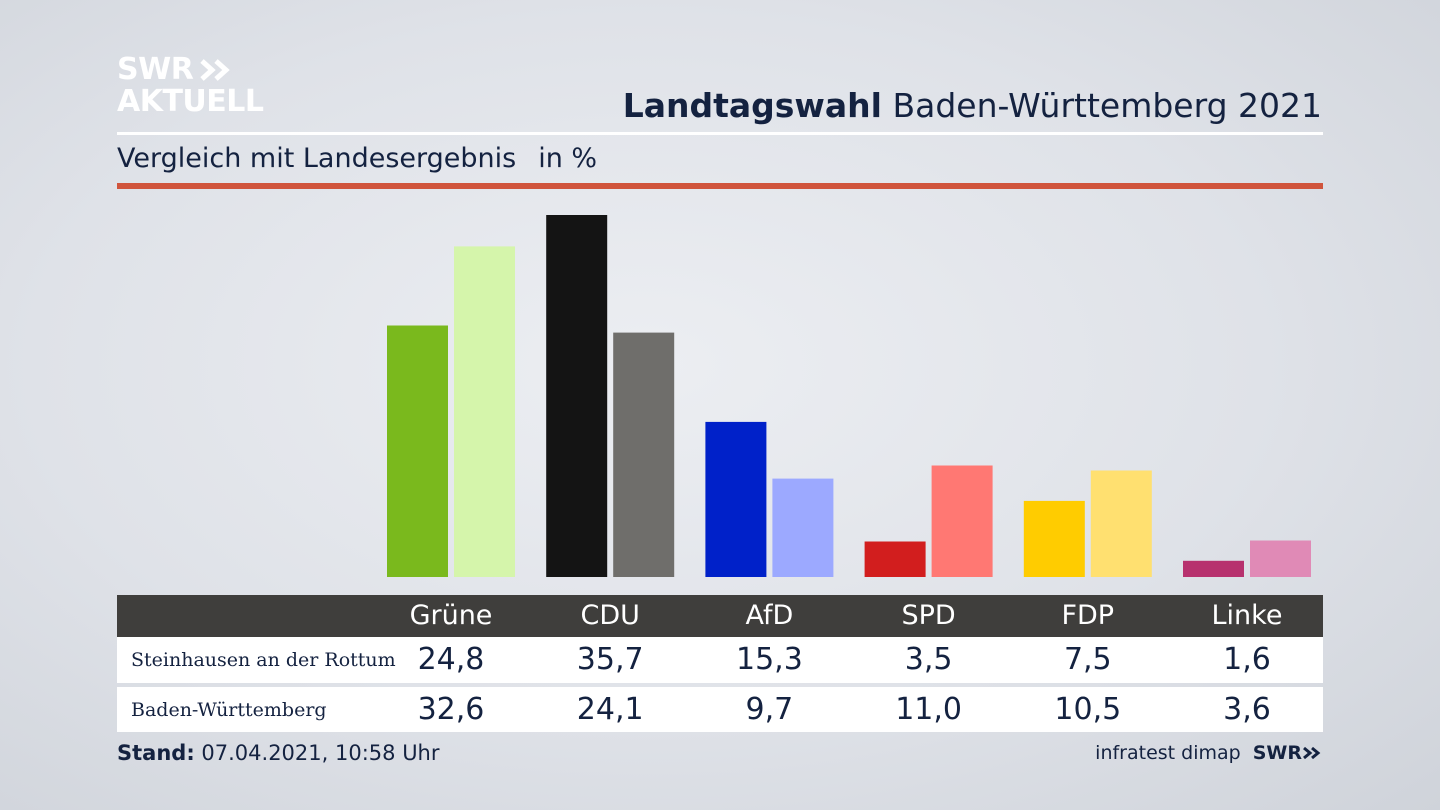  Describe the element at coordinates (451, 709) in the screenshot. I see `table-cell: 32,6` at that location.